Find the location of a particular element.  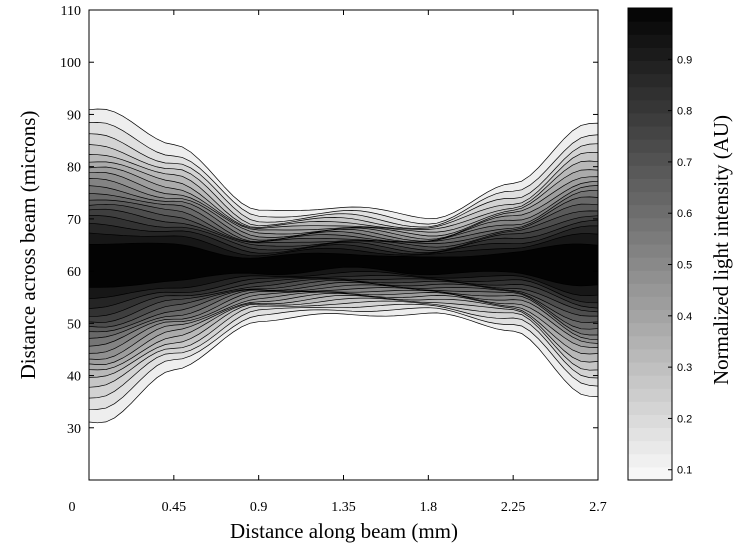

x-tick-label: 0 is located at coordinates (72, 507).